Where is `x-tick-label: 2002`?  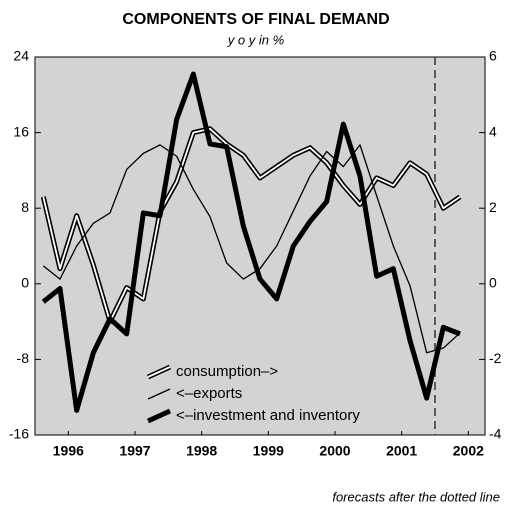 x-tick-label: 2002 is located at coordinates (468, 451).